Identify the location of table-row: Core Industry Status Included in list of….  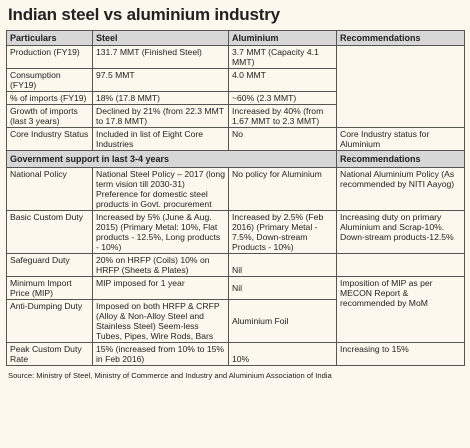
(235, 139).